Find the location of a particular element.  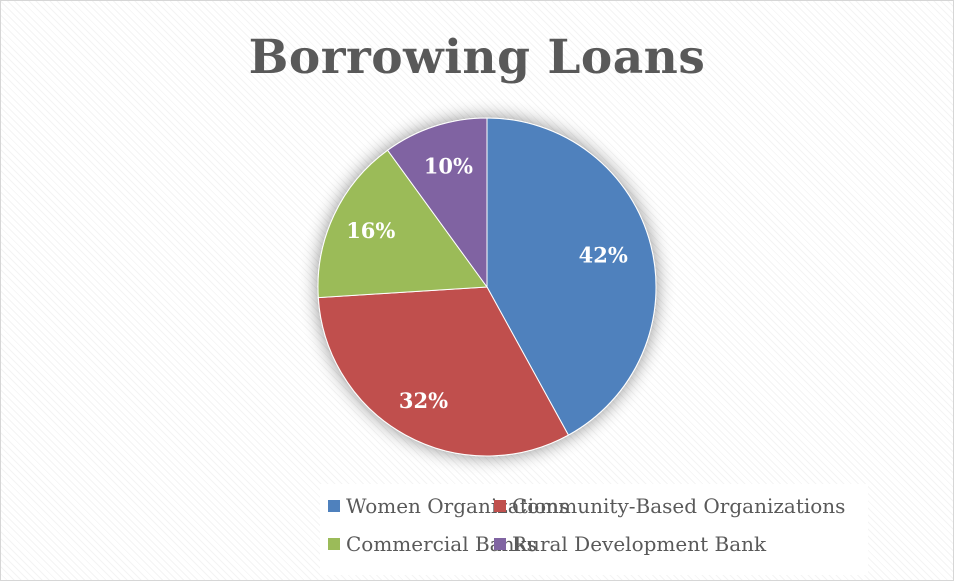

legend-item-rural-development-bank: Rural Development Bank is located at coordinates (630, 544).